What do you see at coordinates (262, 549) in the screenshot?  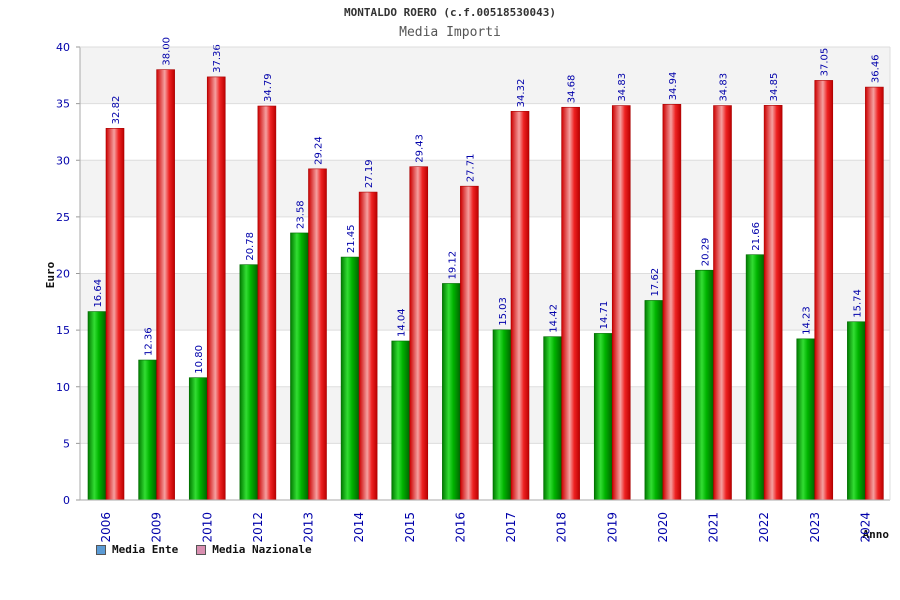 I see `legend-label-media-nazionale: Media Nazionale` at bounding box center [262, 549].